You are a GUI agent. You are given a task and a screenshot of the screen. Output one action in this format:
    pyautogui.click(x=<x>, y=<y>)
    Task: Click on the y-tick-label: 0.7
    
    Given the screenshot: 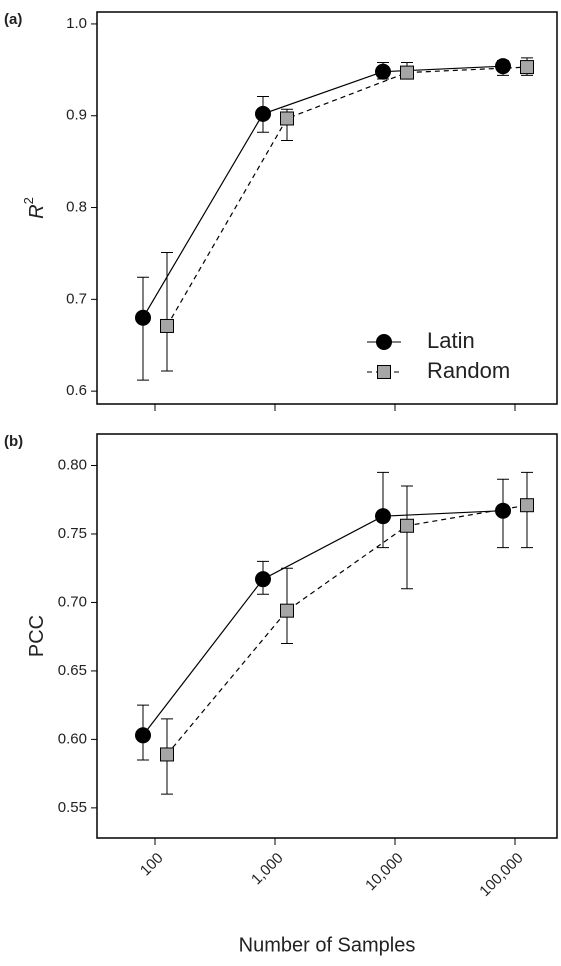 What is the action you would take?
    pyautogui.click(x=76, y=298)
    